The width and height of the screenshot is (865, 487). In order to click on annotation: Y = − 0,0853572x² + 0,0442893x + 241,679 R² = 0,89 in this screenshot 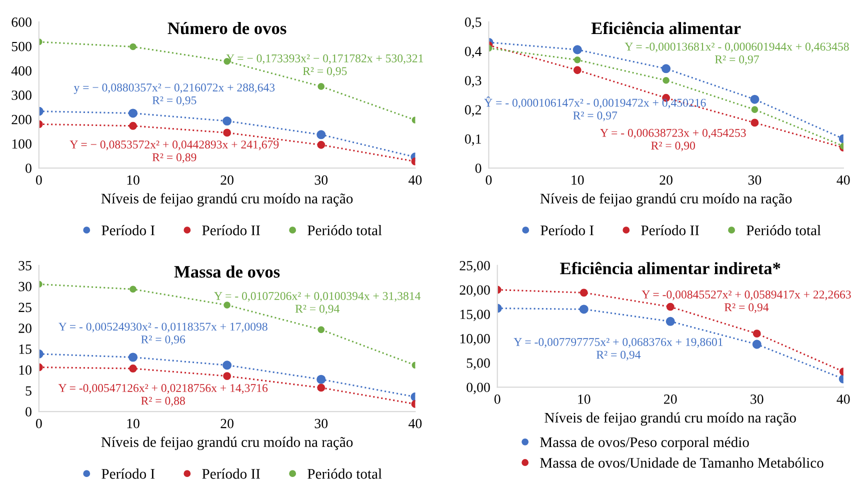, I will do `click(174, 151)`.